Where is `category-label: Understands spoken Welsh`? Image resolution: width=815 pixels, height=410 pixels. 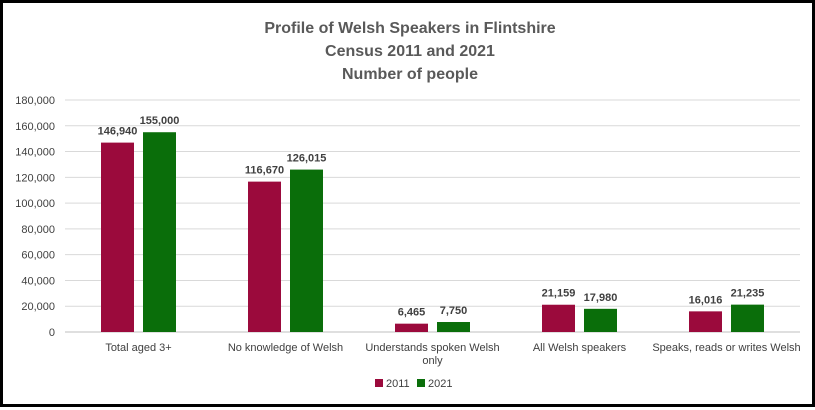
category-label: Understands spoken Welsh is located at coordinates (432, 348).